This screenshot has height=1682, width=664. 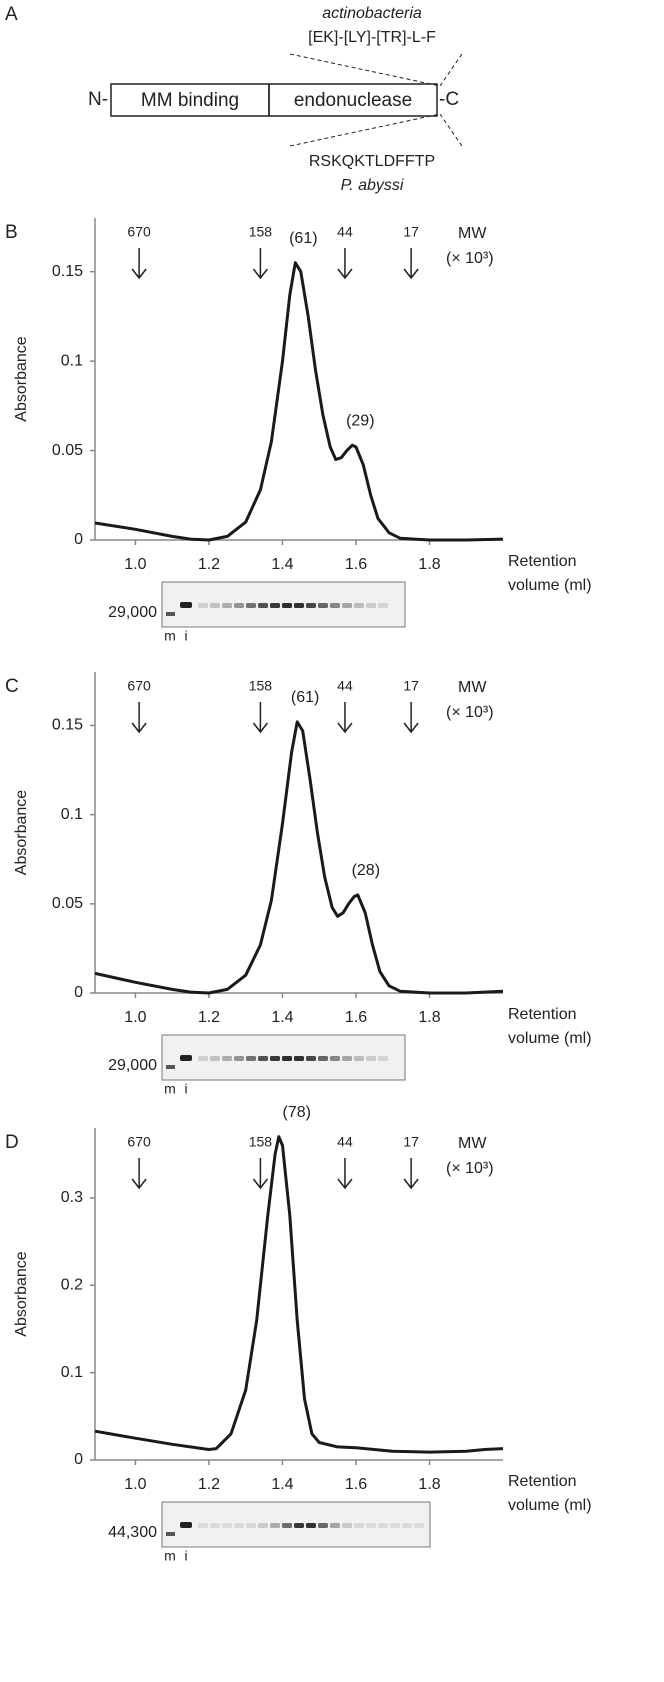 What do you see at coordinates (297, 1112) in the screenshot?
I see `peak-label: (78)` at bounding box center [297, 1112].